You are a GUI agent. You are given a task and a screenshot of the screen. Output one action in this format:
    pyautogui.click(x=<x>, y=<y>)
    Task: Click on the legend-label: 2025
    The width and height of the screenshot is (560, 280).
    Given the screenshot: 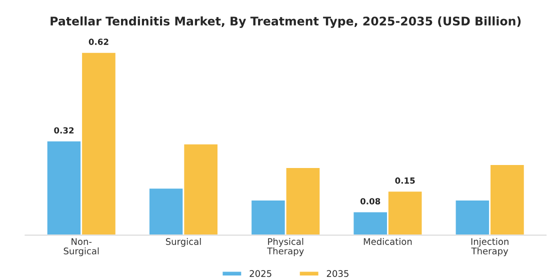 What is the action you would take?
    pyautogui.click(x=261, y=273)
    